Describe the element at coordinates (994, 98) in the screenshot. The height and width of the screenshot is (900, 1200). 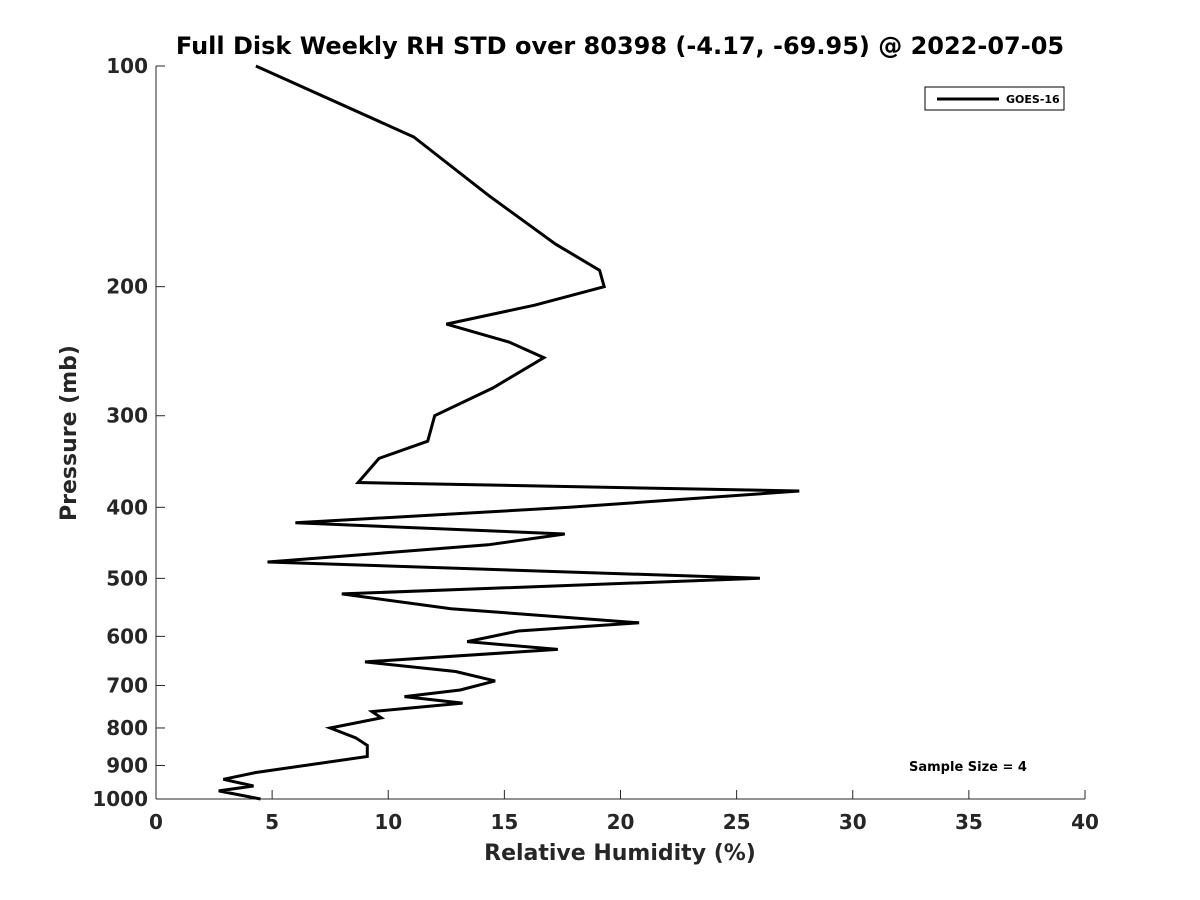
I see `legend: GOES-16` at that location.